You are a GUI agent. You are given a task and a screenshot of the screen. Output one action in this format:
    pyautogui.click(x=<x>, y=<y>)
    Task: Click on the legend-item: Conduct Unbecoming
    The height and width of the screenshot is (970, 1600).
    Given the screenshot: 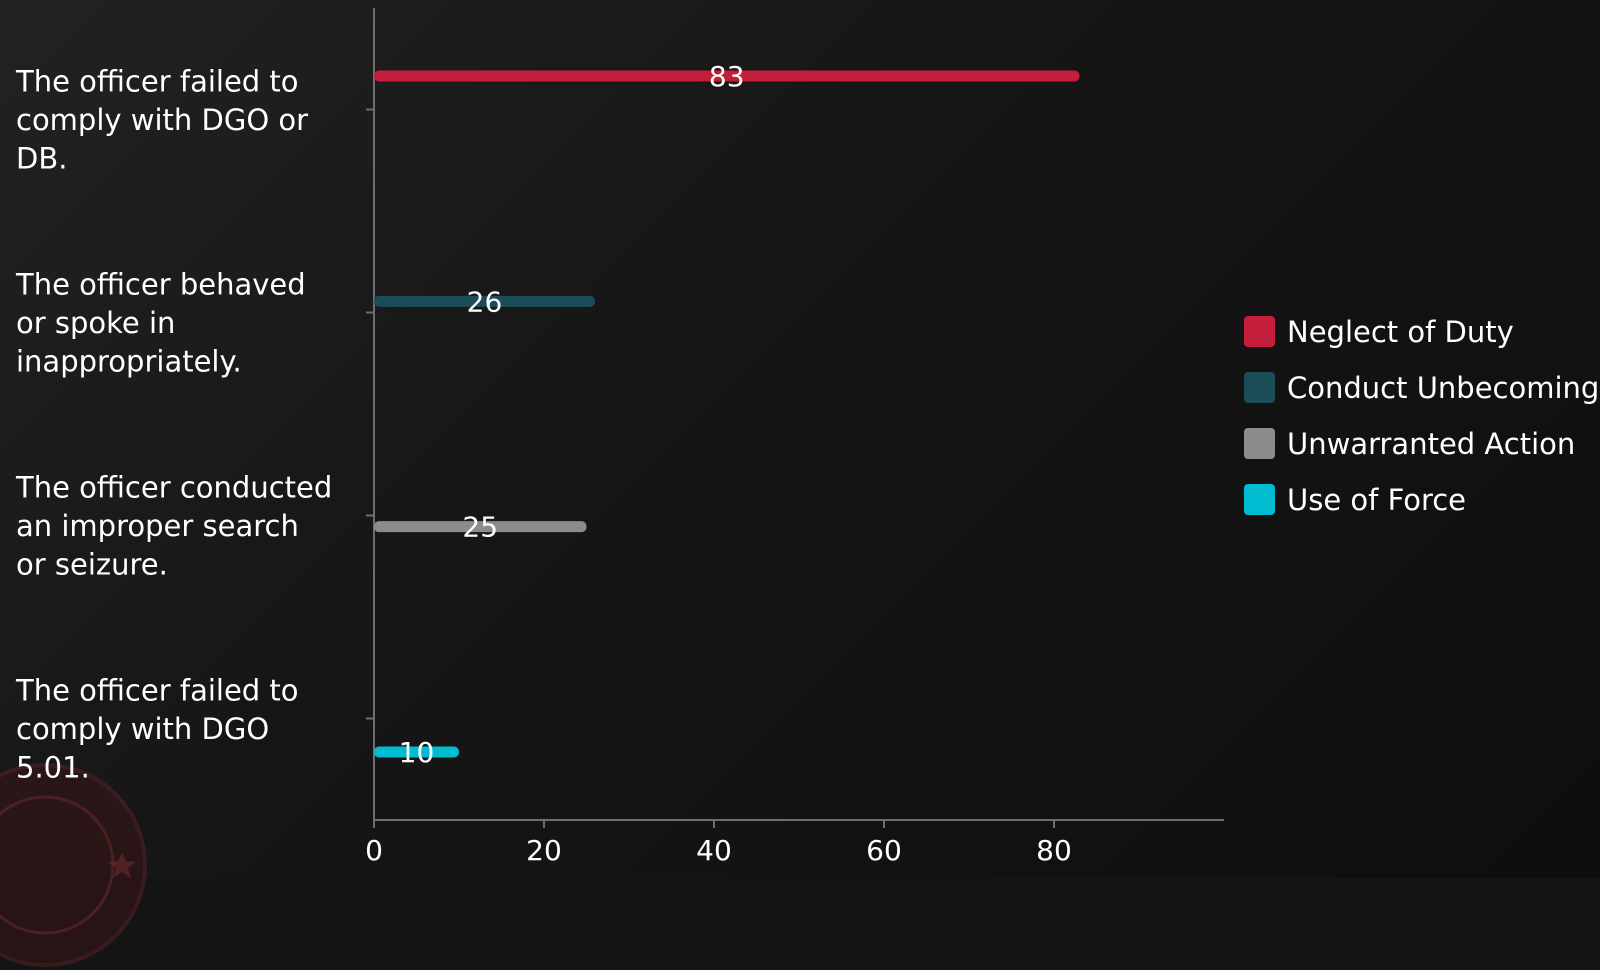 What is the action you would take?
    pyautogui.click(x=1421, y=388)
    